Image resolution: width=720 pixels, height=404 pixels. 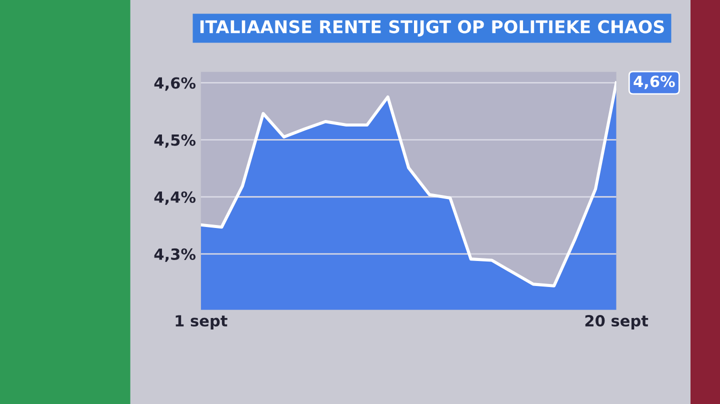 What do you see at coordinates (175, 198) in the screenshot?
I see `y-tick-label: 4,4%` at bounding box center [175, 198].